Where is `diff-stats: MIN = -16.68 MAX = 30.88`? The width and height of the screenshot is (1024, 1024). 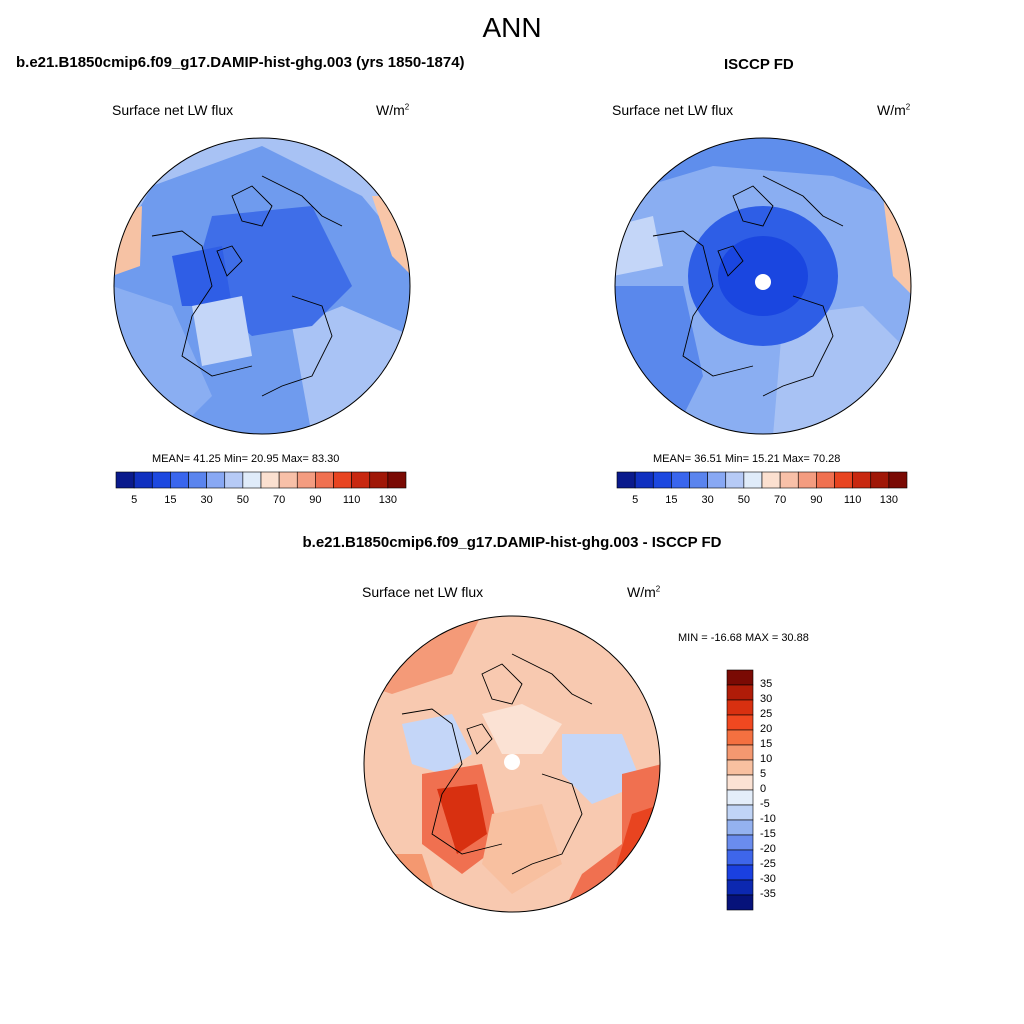 diff-stats: MIN = -16.68 MAX = 30.88 is located at coordinates (743, 638).